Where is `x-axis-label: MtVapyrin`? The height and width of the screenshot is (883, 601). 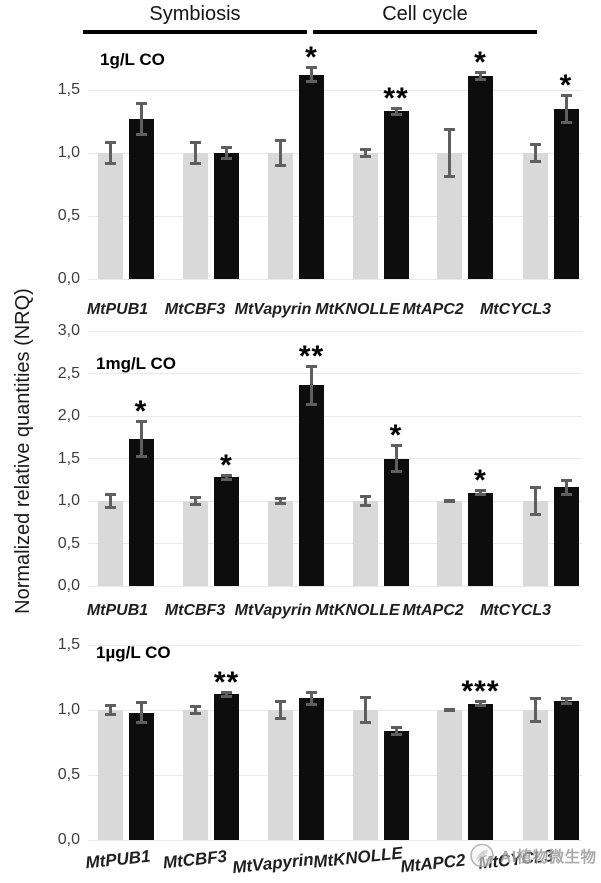
x-axis-label: MtVapyrin is located at coordinates (273, 309).